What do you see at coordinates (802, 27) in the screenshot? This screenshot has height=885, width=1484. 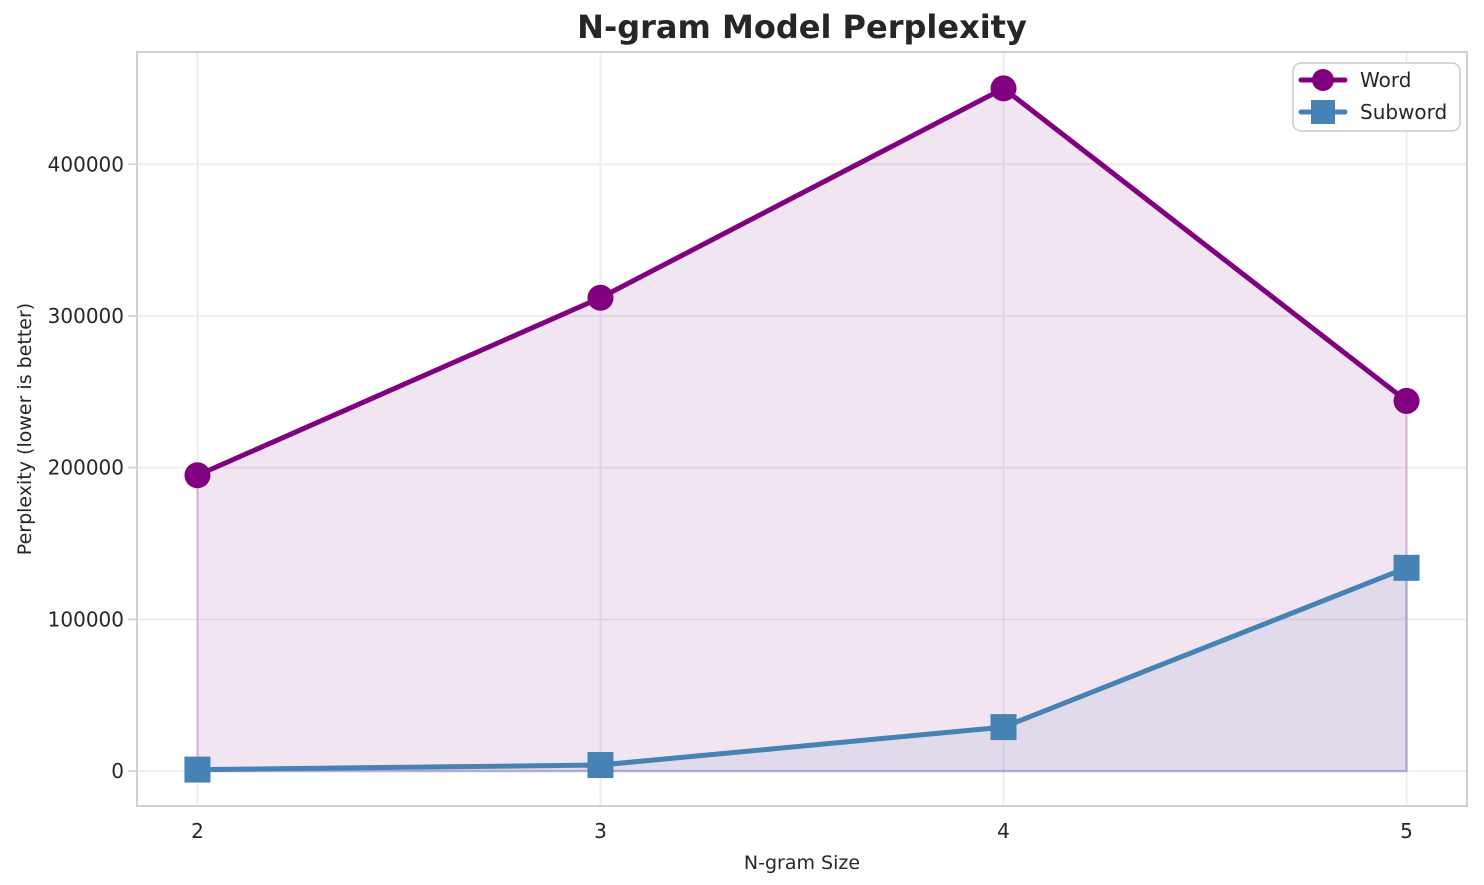 I see `chart-title: N-gram Model Perplexity` at bounding box center [802, 27].